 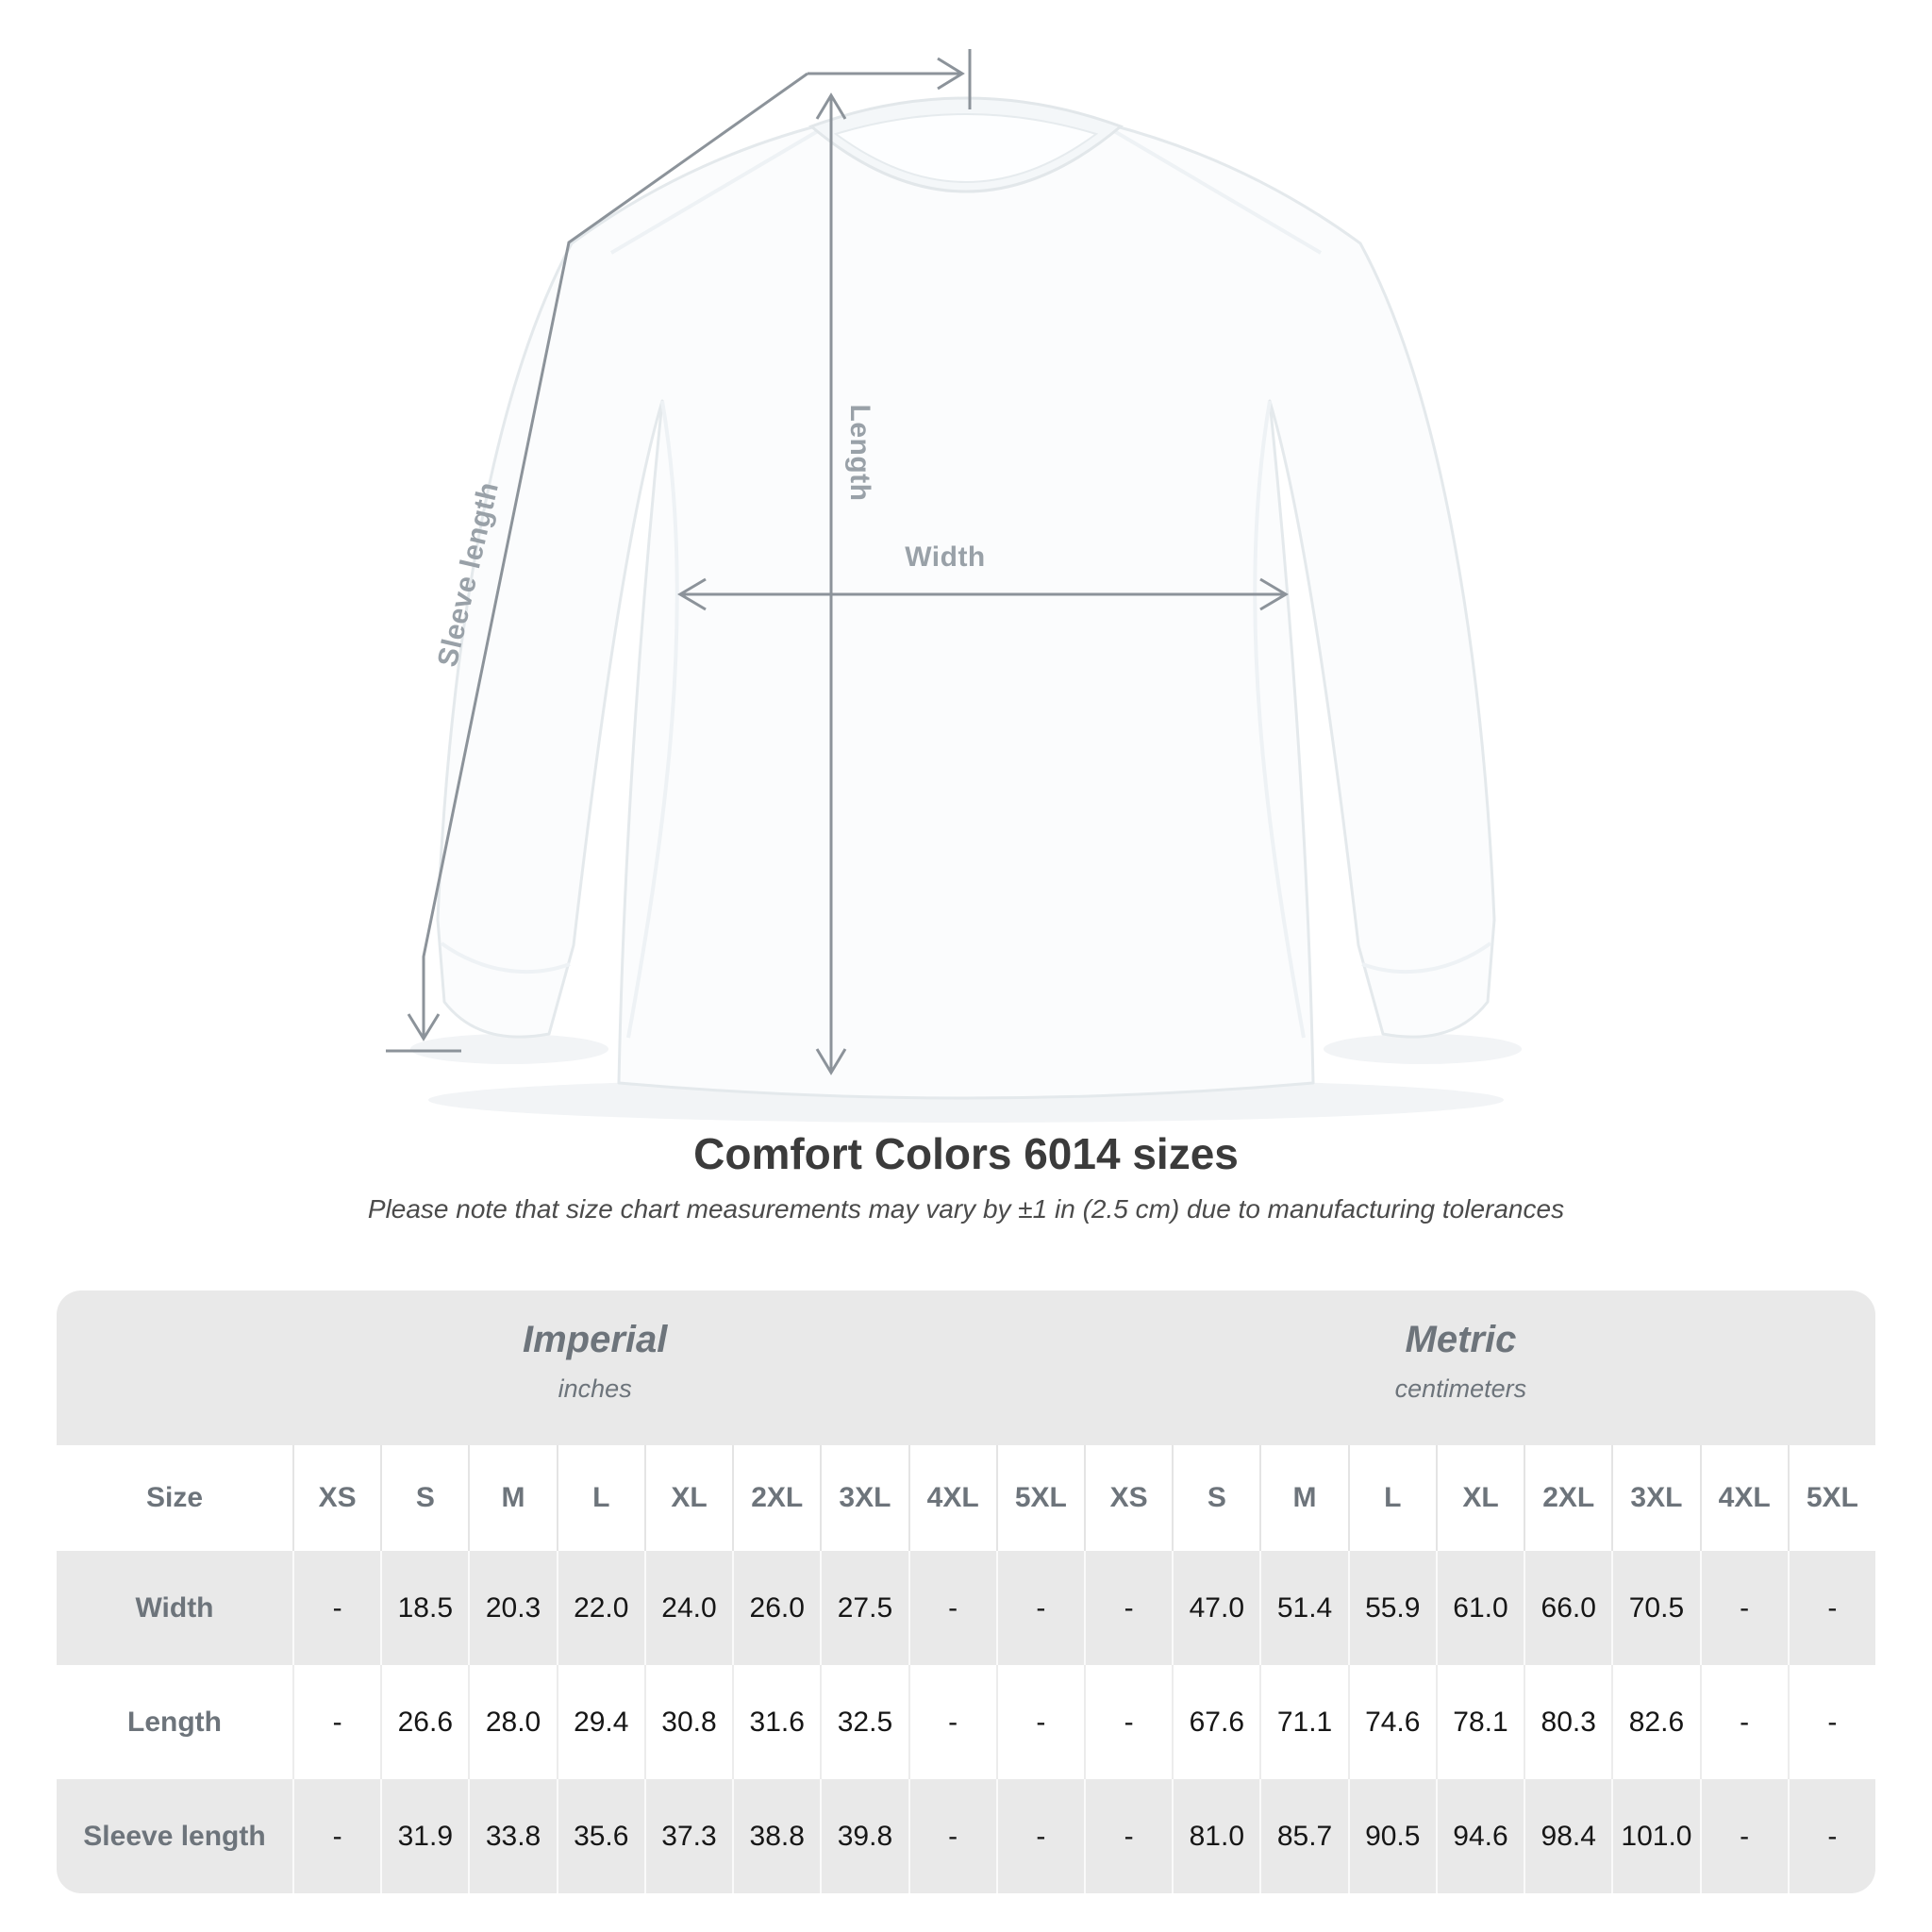 I want to click on row-label: Width, so click(x=175, y=1608).